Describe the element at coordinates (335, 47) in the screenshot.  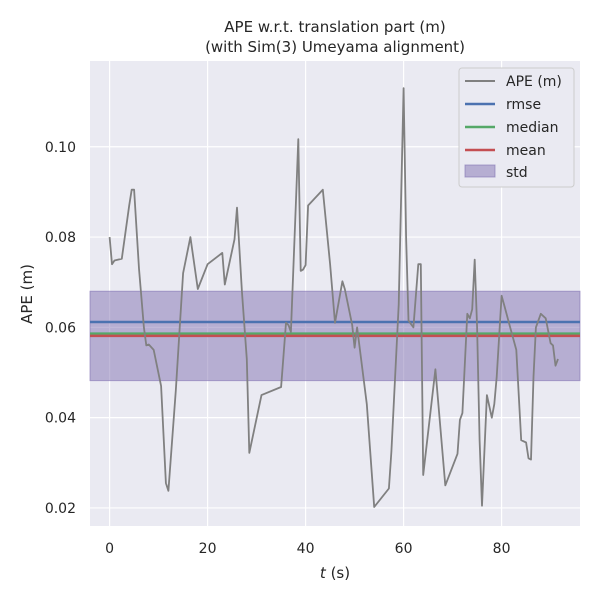
I see `chart-subtitle: (with Sim(3) Umeyama alignment)` at that location.